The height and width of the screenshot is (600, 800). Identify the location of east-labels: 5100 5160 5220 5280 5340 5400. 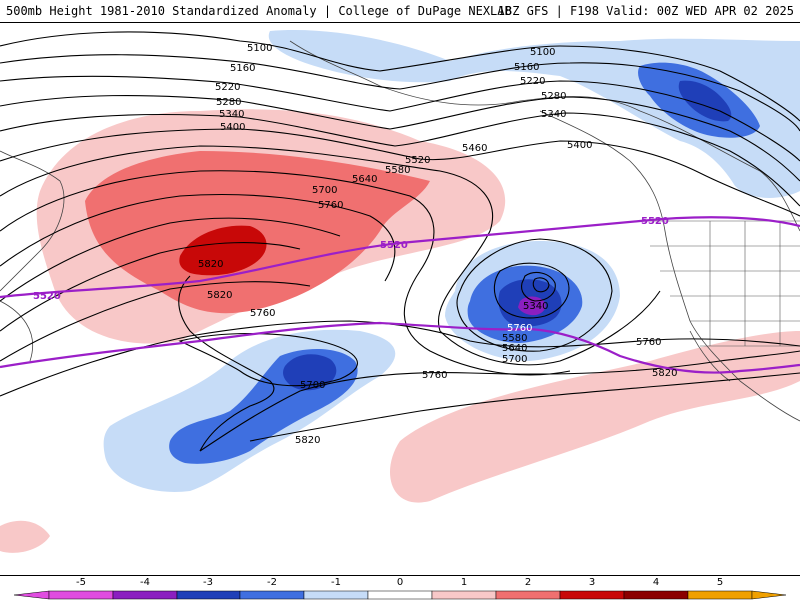
(553, 99).